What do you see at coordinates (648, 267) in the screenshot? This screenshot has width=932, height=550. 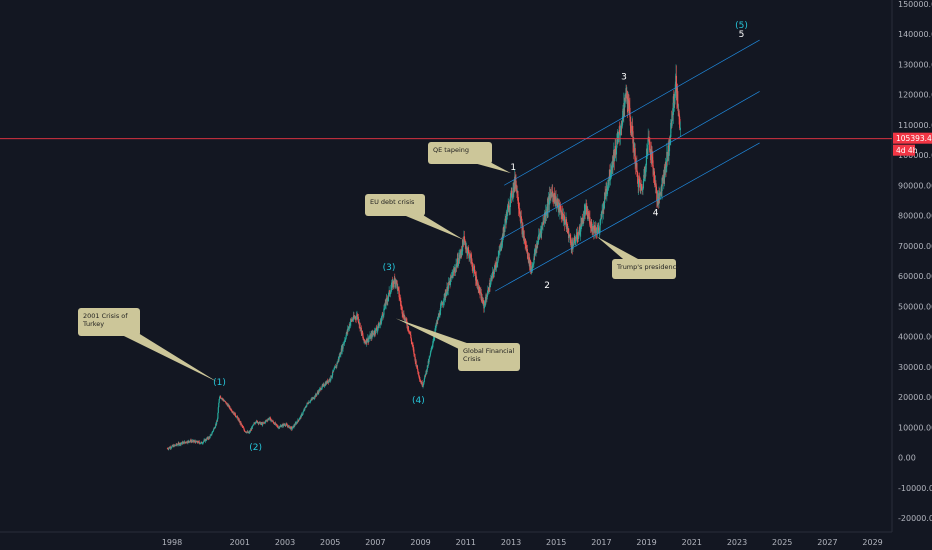 I see `callout-text: Trump's presidency` at bounding box center [648, 267].